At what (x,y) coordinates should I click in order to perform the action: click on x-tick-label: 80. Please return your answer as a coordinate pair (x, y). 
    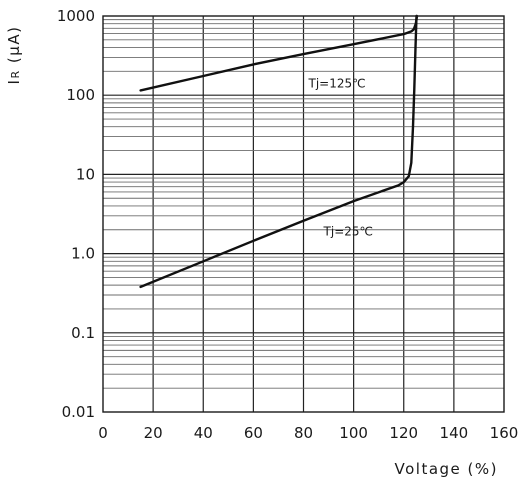
    Looking at the image, I should click on (303, 433).